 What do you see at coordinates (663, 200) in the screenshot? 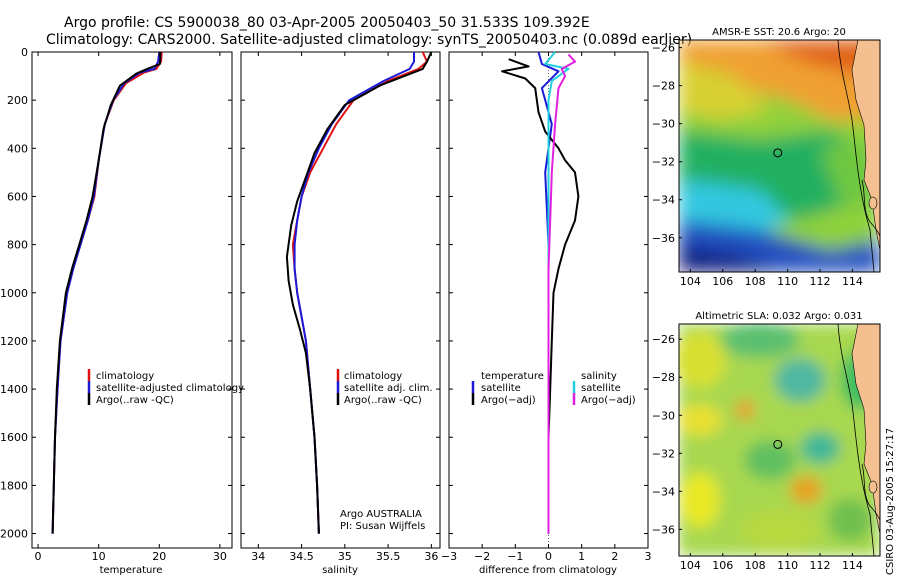
I see `sst-ytick-label: −34` at bounding box center [663, 200].